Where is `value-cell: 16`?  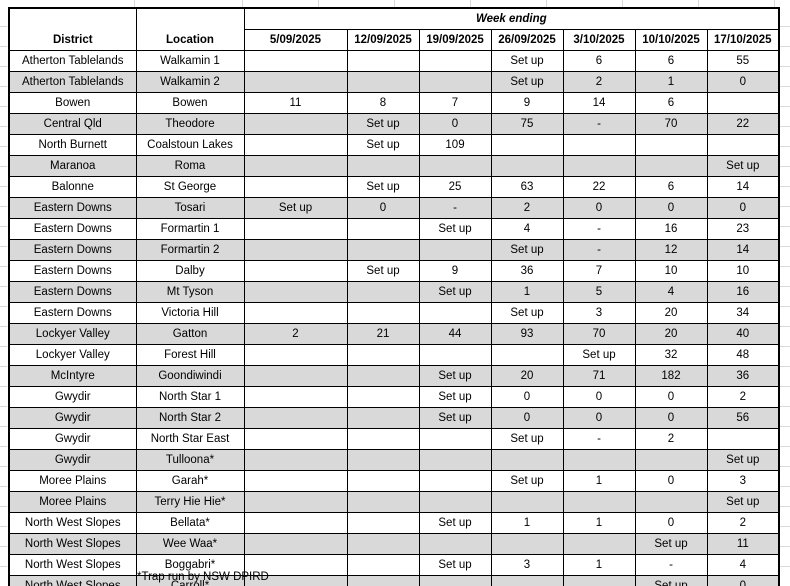 value-cell: 16 is located at coordinates (671, 229).